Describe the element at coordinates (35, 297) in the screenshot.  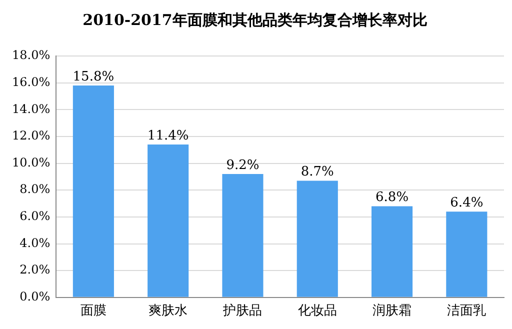
I see `y-tick-label: 0.0%` at that location.